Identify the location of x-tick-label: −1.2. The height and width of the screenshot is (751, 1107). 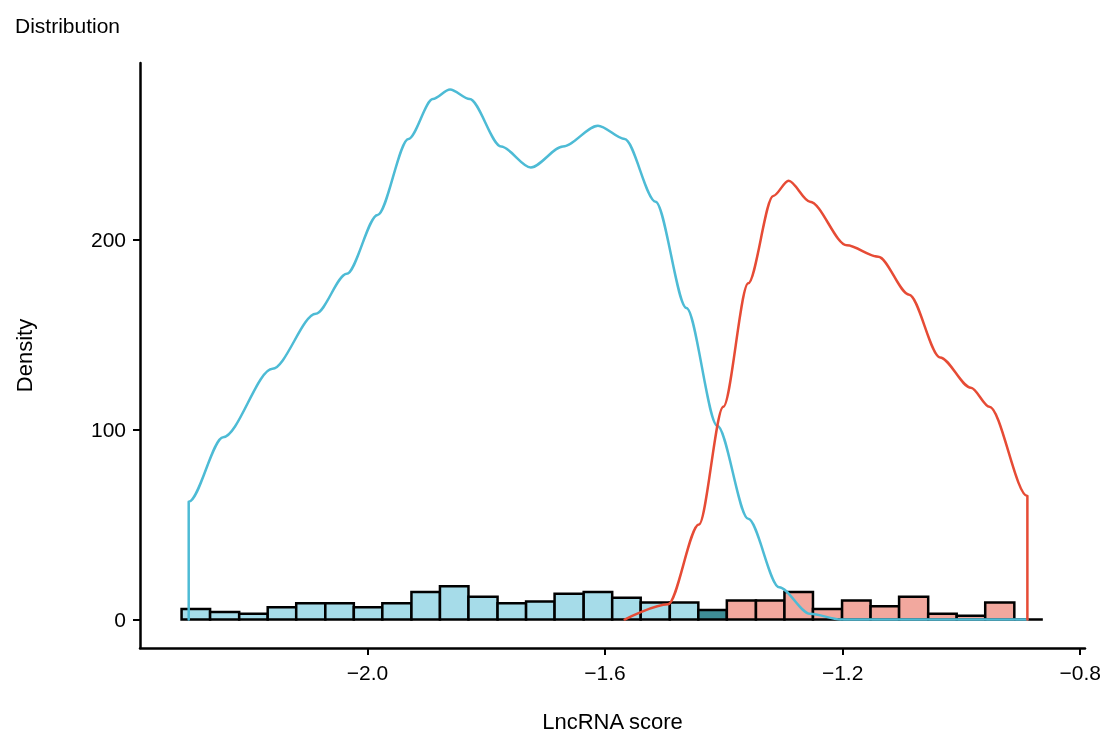
(842, 672).